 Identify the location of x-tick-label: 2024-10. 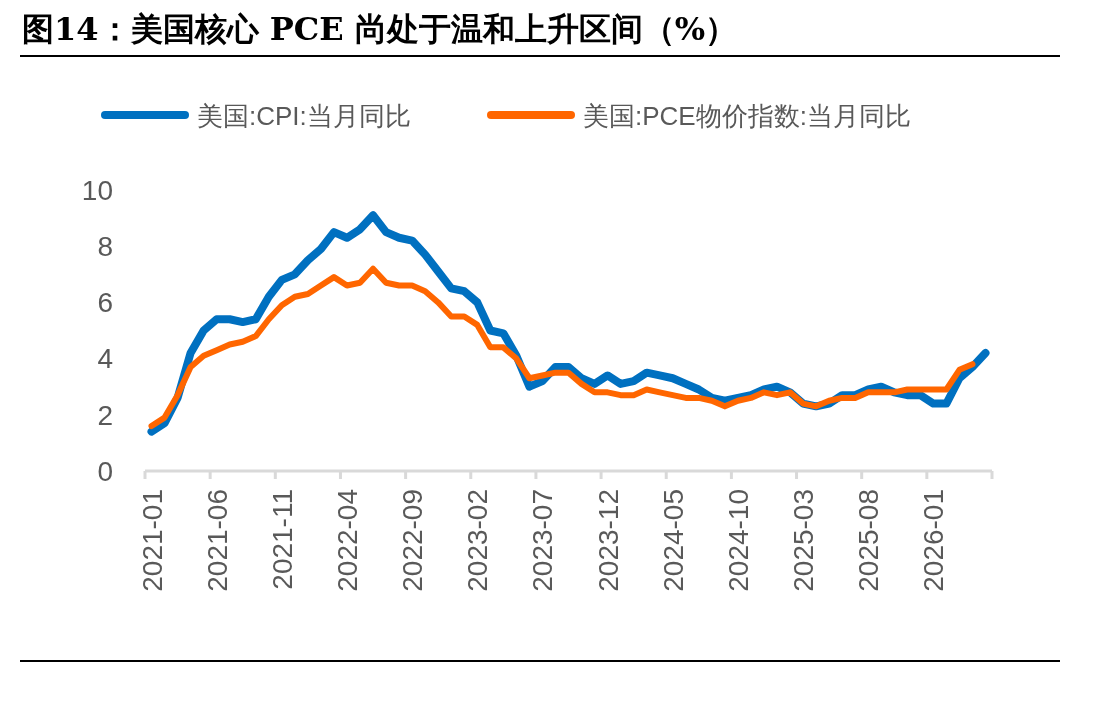
(738, 540).